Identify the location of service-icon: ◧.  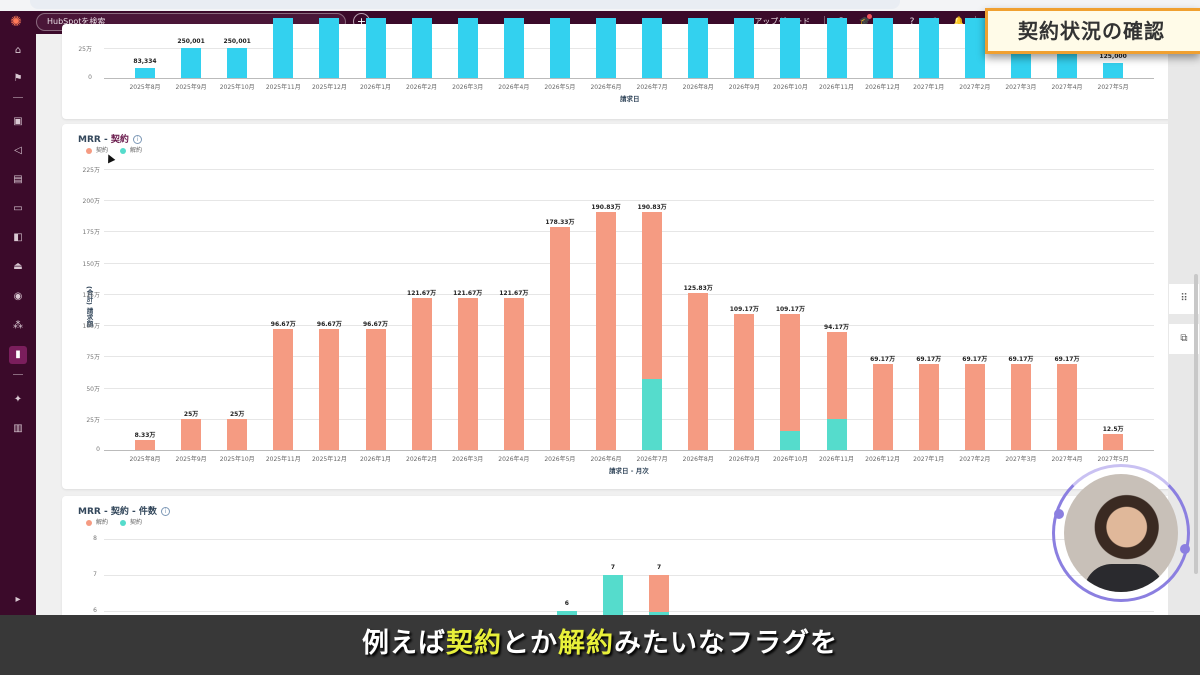
(18, 237).